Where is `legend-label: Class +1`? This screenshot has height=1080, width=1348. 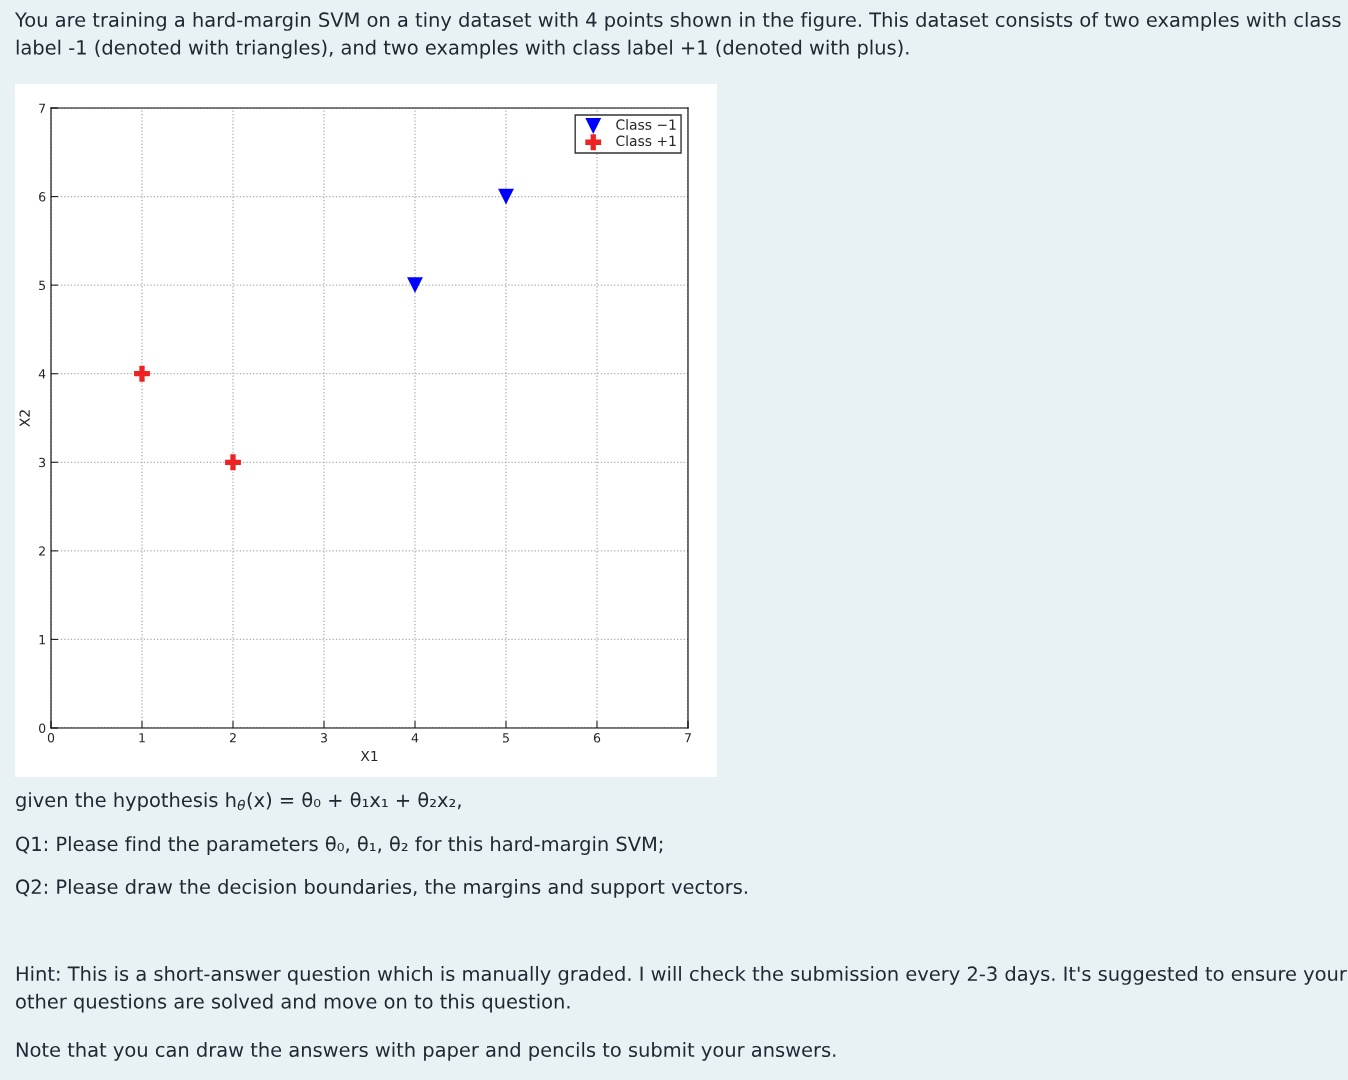 legend-label: Class +1 is located at coordinates (646, 141).